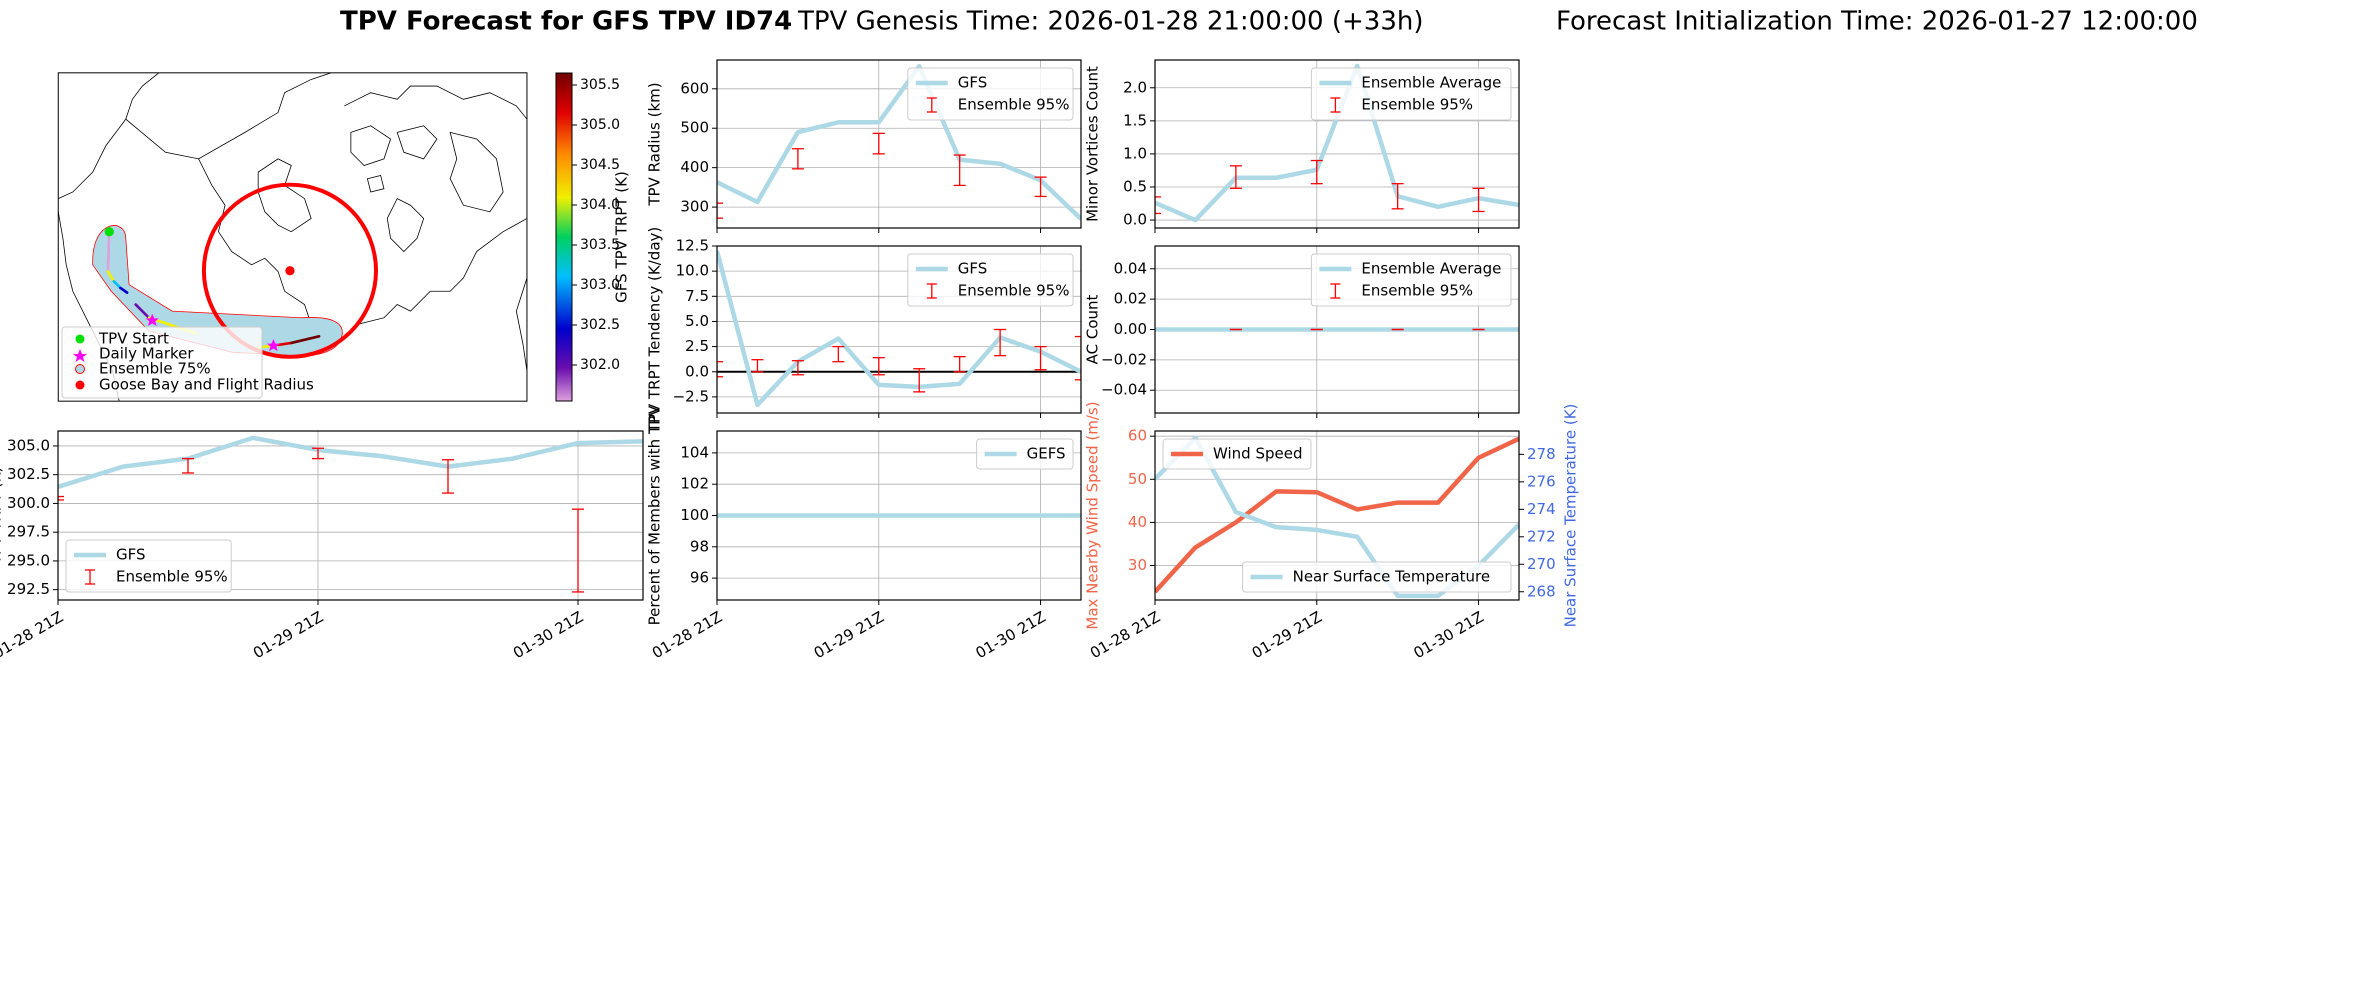  I want to click on legend-label: GEFS, so click(1046, 454).